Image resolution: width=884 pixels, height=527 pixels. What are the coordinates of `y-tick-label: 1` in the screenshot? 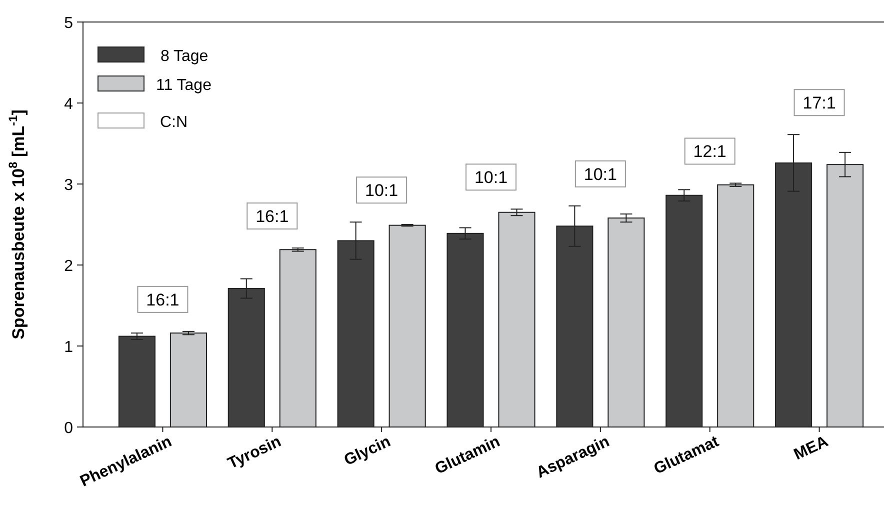 It's located at (69, 347).